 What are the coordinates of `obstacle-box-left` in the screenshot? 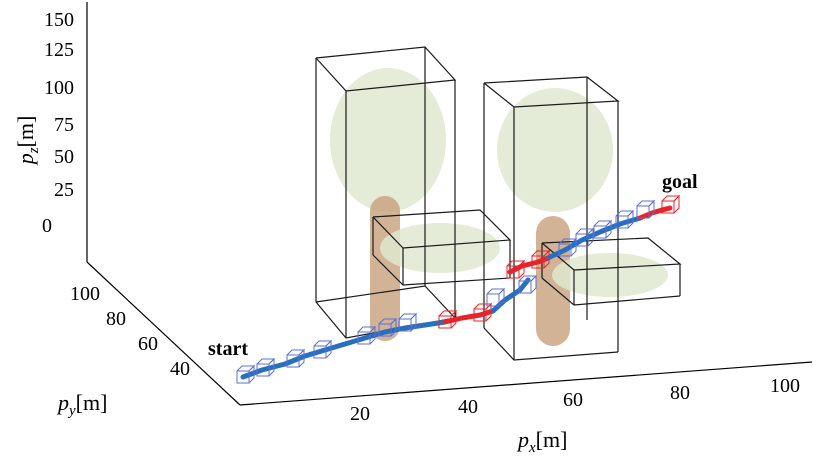 It's located at (386, 192).